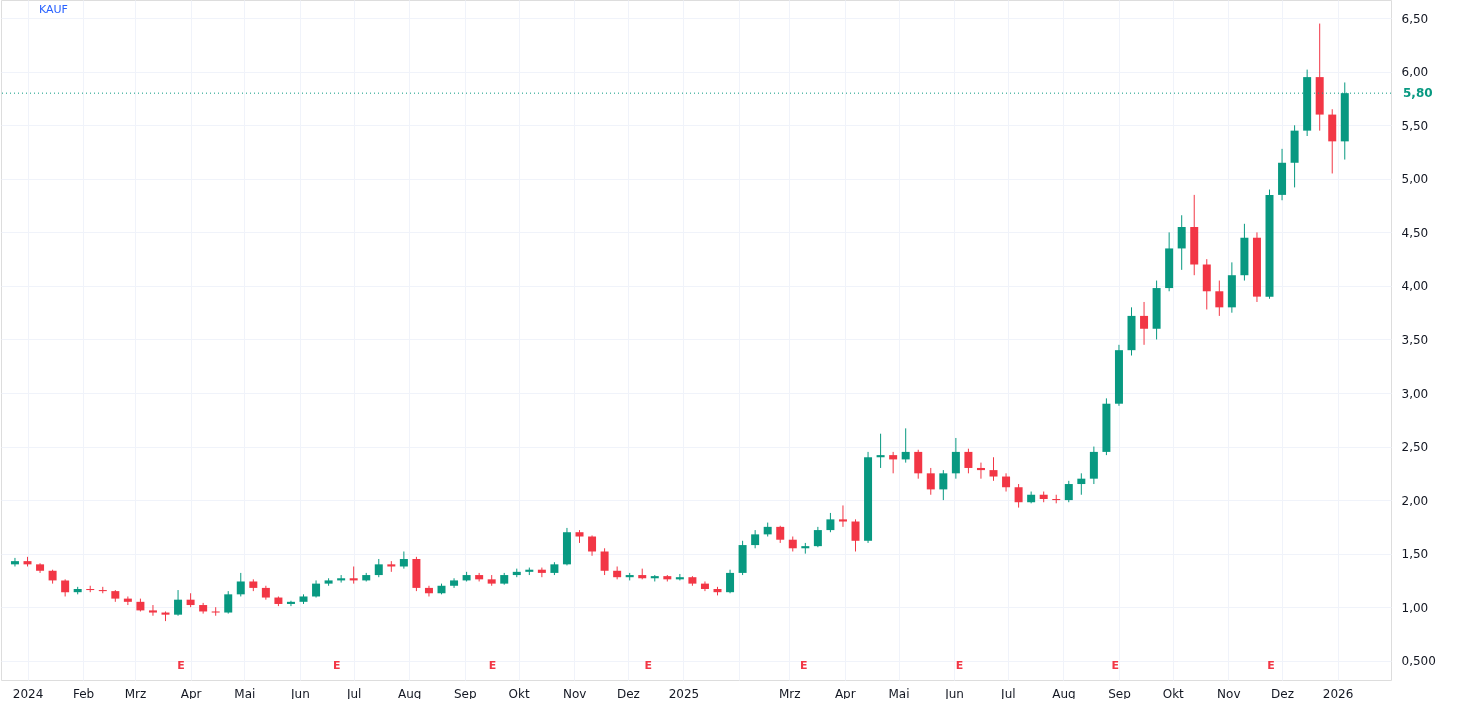 This screenshot has height=727, width=1471. I want to click on annotation: KAUF, so click(53, 9).